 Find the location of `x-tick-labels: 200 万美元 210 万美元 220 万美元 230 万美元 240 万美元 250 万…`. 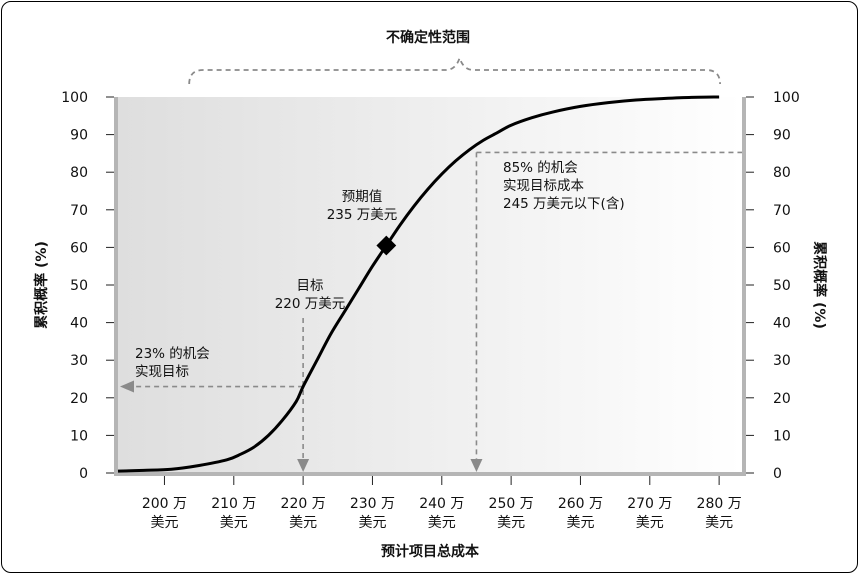

x-tick-labels: 200 万美元 210 万美元 220 万美元 230 万美元 240 万美元 250 万… is located at coordinates (442, 513).